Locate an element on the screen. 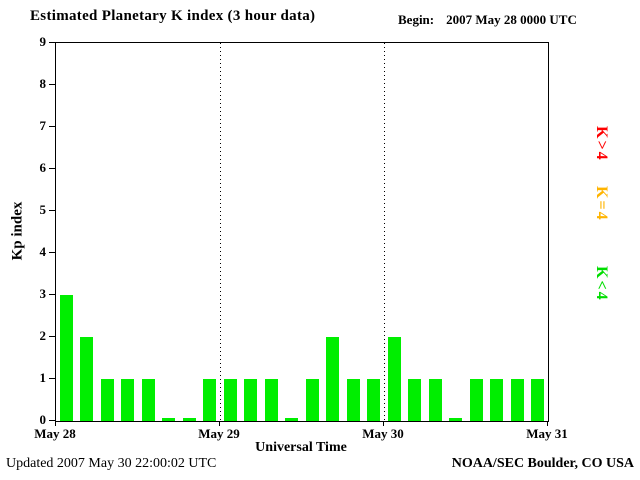 The height and width of the screenshot is (480, 640). y-tick-label: 3 is located at coordinates (43, 293).